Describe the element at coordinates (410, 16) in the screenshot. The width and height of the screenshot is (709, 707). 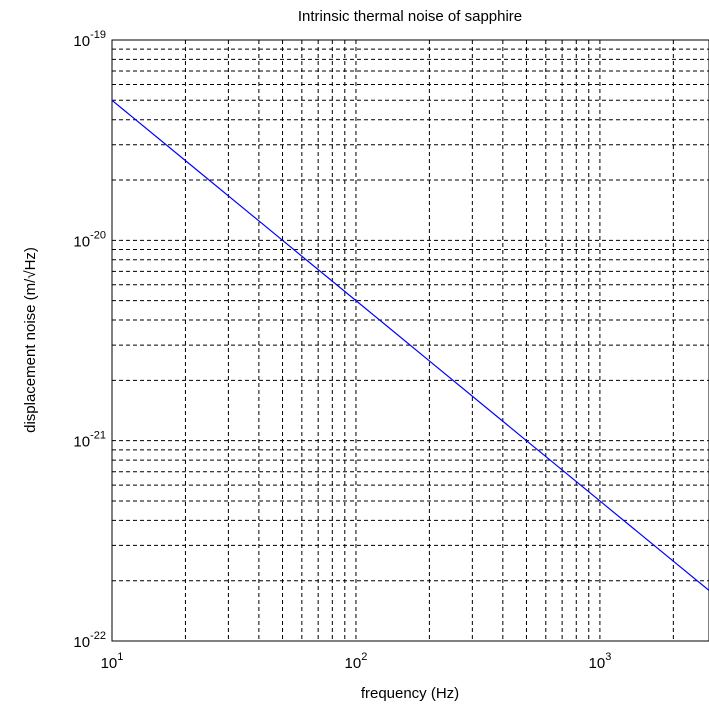
I see `chart-title: Intrinsic thermal noise of sapphire` at that location.